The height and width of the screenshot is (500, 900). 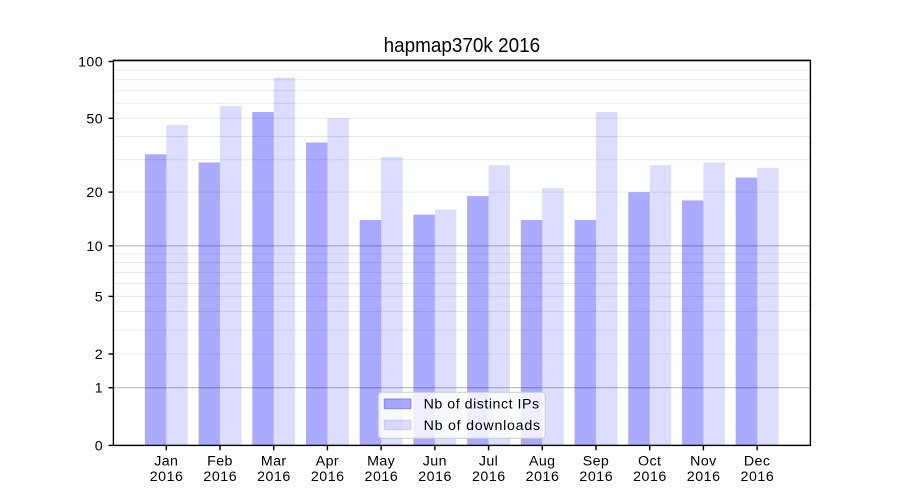 What do you see at coordinates (481, 404) in the screenshot?
I see `svg-text: Nb of distinct IPs` at bounding box center [481, 404].